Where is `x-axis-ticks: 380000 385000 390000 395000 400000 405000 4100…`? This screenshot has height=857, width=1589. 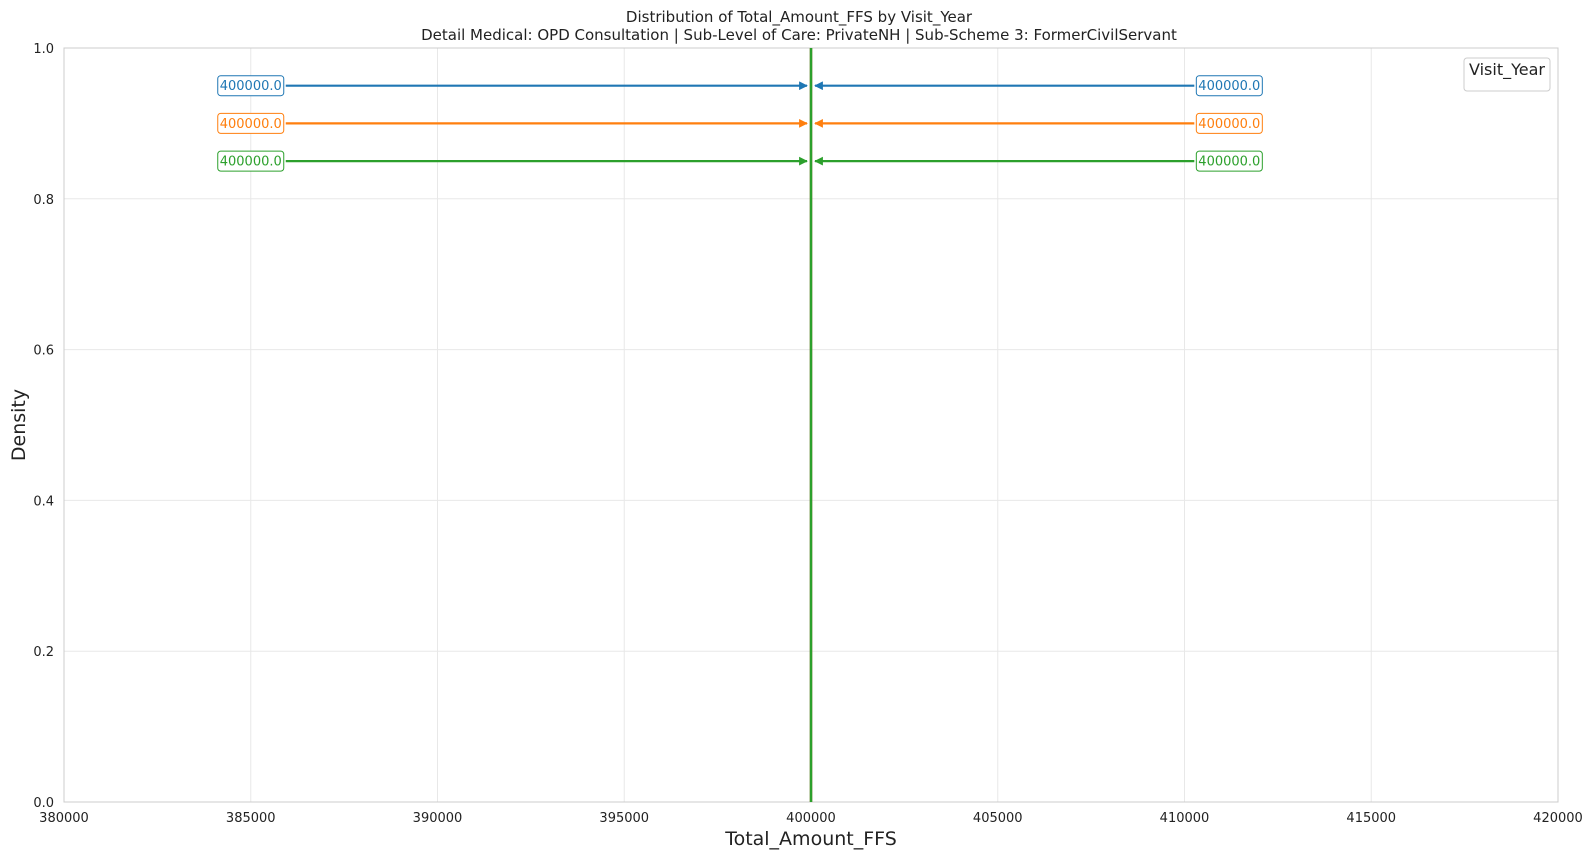 x-axis-ticks: 380000 385000 390000 395000 400000 405000 4100… is located at coordinates (811, 818).